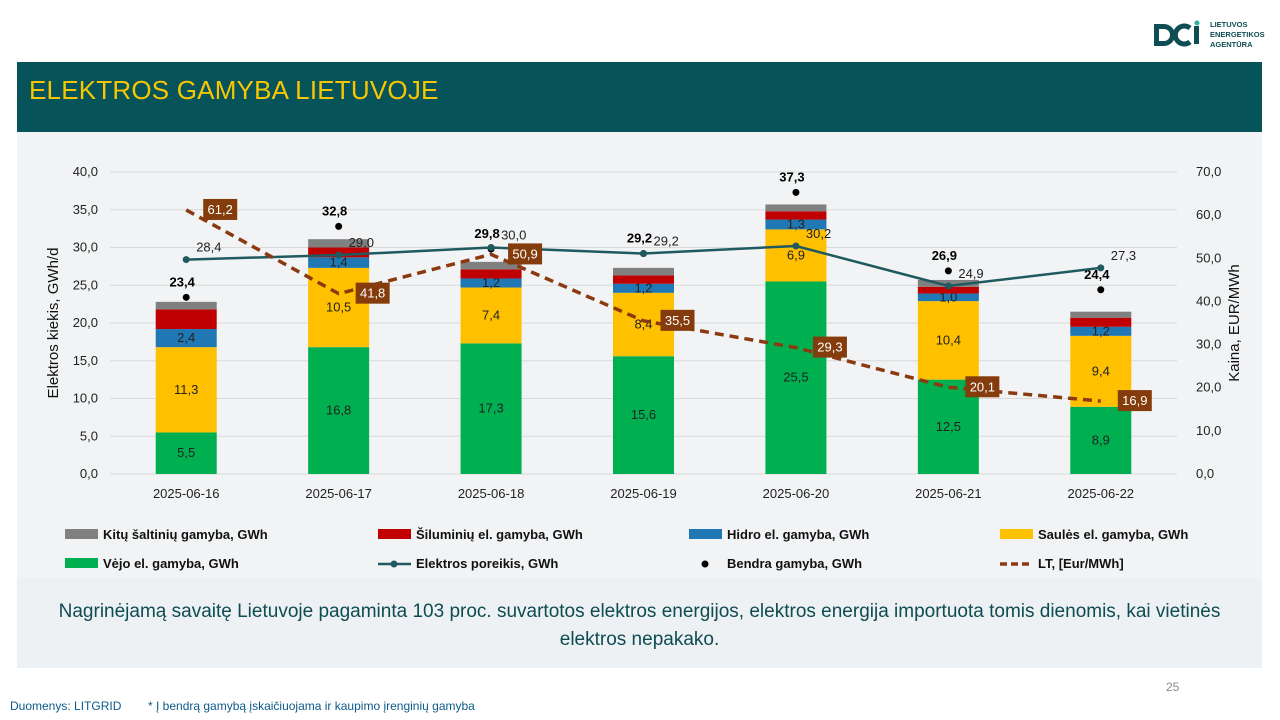 The height and width of the screenshot is (720, 1280). I want to click on price-label: 41,8, so click(372, 293).